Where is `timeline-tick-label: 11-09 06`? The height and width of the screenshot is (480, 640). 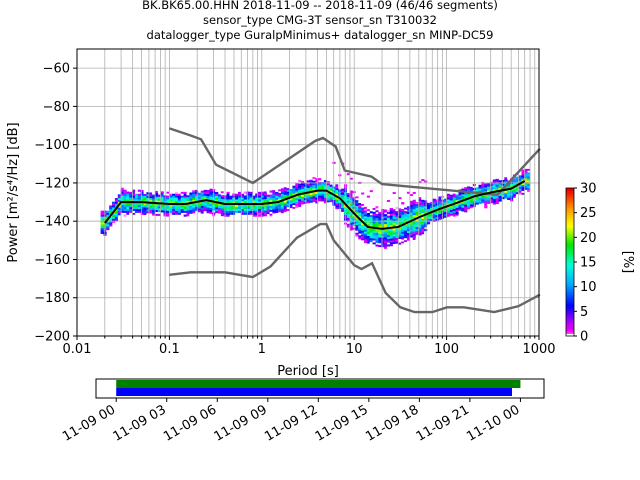
timeline-tick-label: 11-09 06 is located at coordinates (190, 423).